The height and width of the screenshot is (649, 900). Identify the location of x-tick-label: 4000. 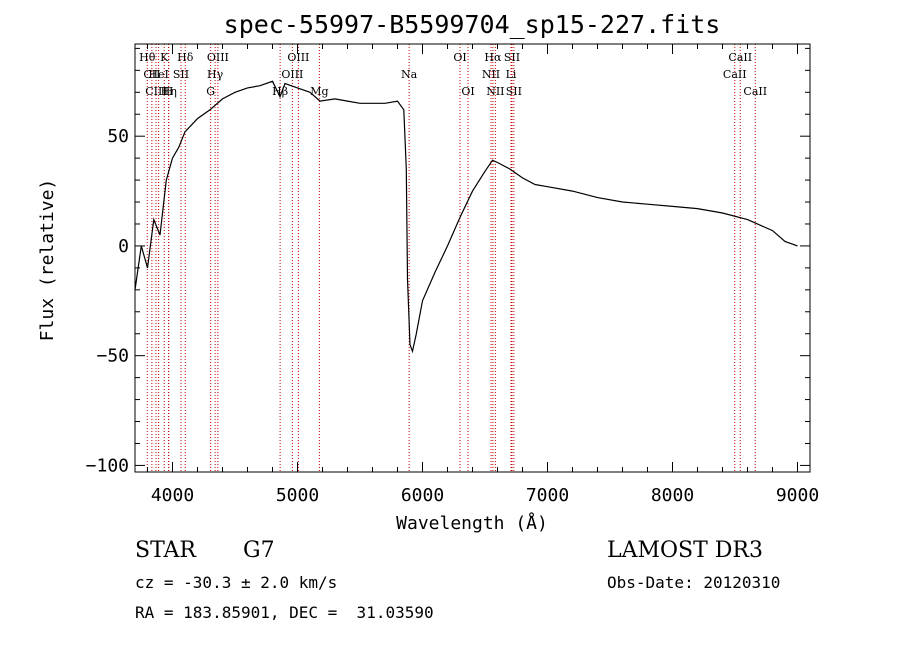
(172, 495).